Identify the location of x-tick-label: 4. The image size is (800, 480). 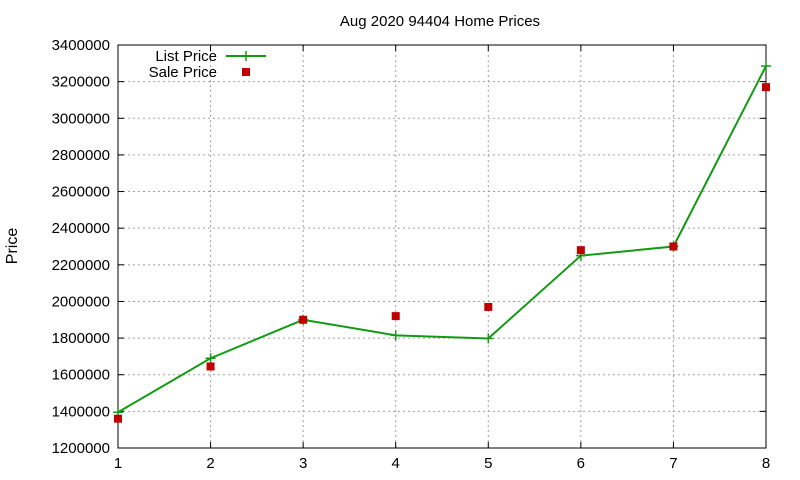
(396, 463).